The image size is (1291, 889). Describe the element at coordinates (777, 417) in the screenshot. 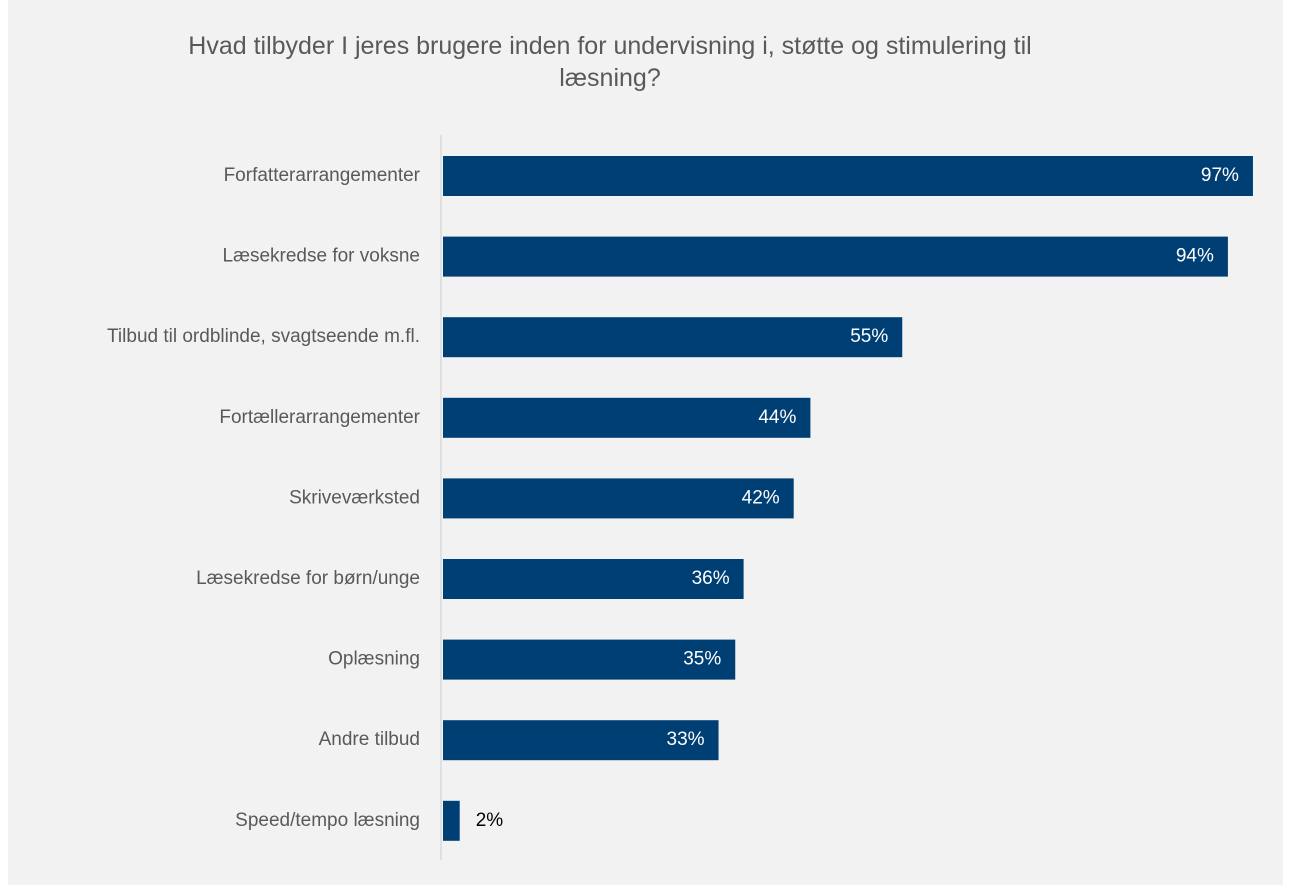

I see `value-label: 44%` at that location.